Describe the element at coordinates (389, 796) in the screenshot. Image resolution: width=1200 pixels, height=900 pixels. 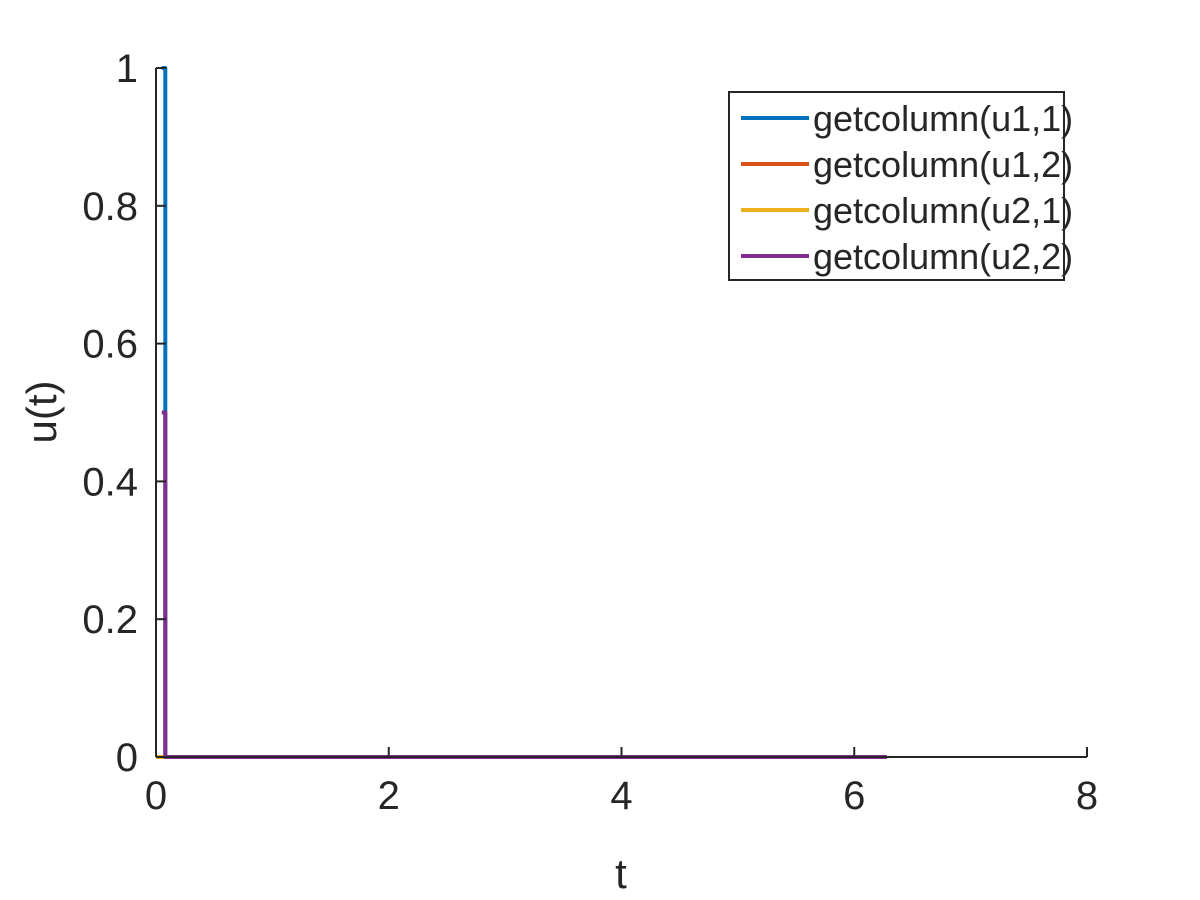
I see `x-tick-label: 2` at that location.